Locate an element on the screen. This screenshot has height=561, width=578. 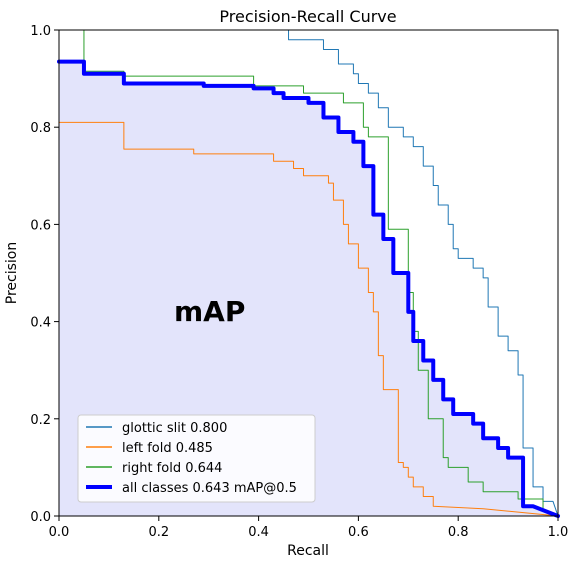
x-tick-label: 1.0 is located at coordinates (558, 532).